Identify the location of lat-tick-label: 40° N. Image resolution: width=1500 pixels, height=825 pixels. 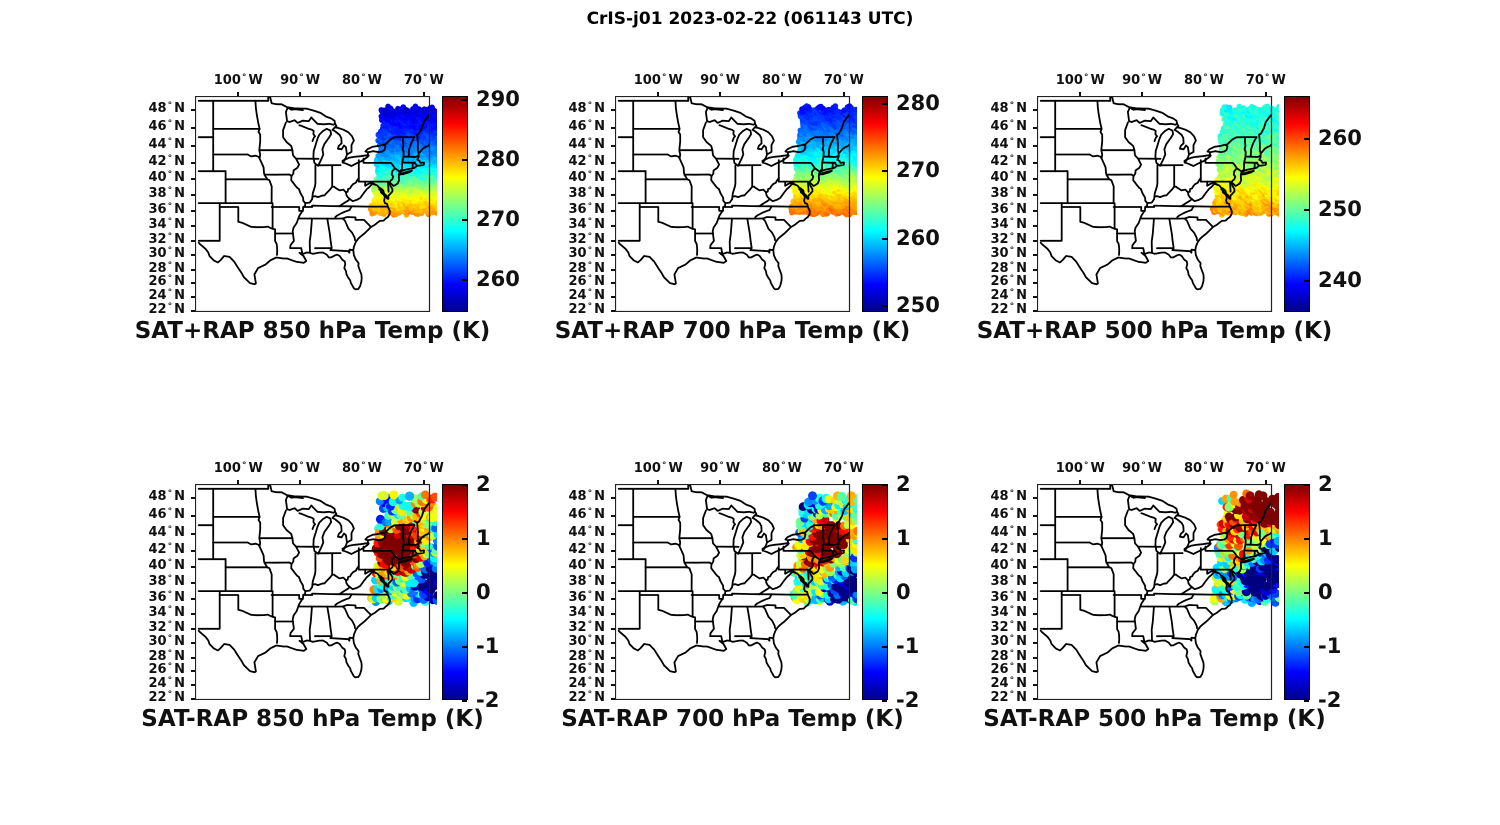
(1008, 566).